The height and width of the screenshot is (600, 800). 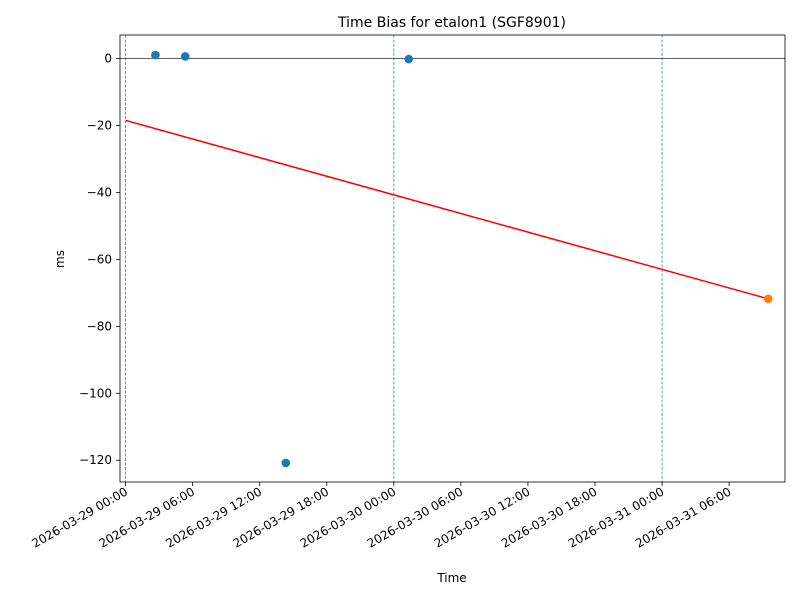 What do you see at coordinates (95, 393) in the screenshot?
I see `y-tick-label-5: −100` at bounding box center [95, 393].